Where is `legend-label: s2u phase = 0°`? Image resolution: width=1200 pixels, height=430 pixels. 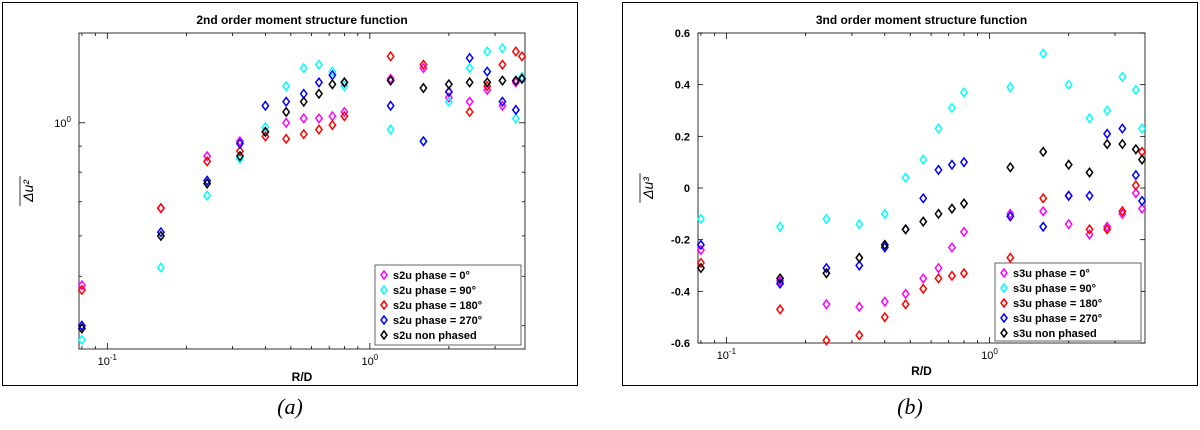 legend-label: s2u phase = 0° is located at coordinates (431, 276).